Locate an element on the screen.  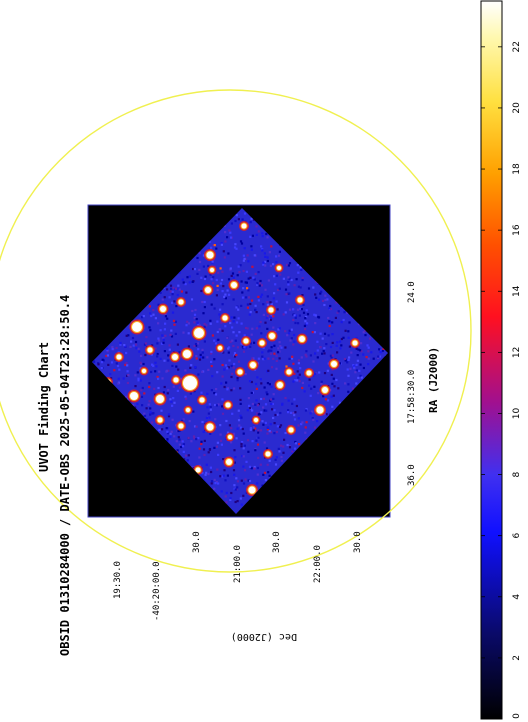
colorbar-tick-label: 8 is located at coordinates (517, 474).